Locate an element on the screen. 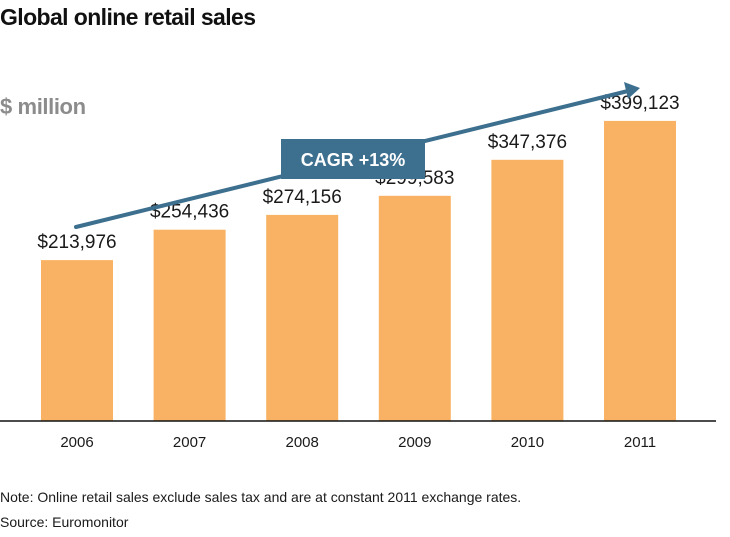  cagr-badge: CAGR +13% is located at coordinates (353, 159).